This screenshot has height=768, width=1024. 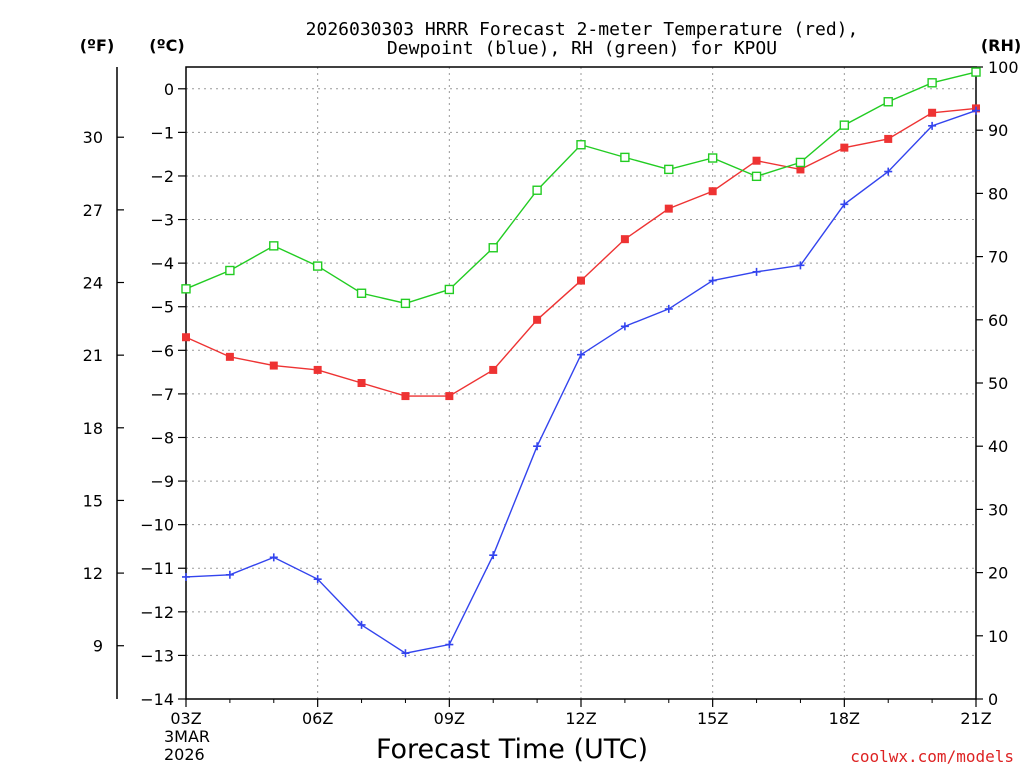 What do you see at coordinates (998, 573) in the screenshot?
I see `rh-tick-label: 20` at bounding box center [998, 573].